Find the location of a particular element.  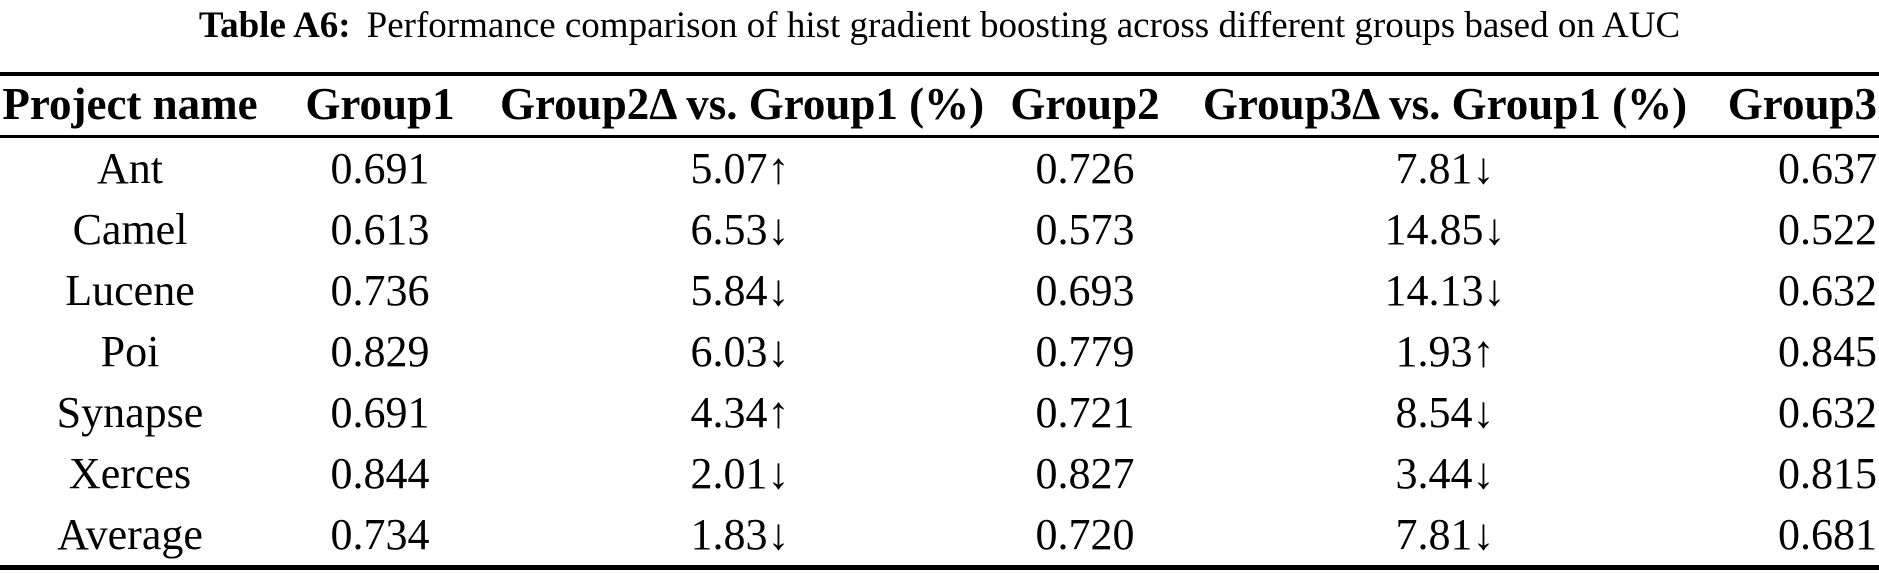

table-row: Poi 0.829 6.03↓ 0.779 1.93↑ 0.845 is located at coordinates (939, 351).